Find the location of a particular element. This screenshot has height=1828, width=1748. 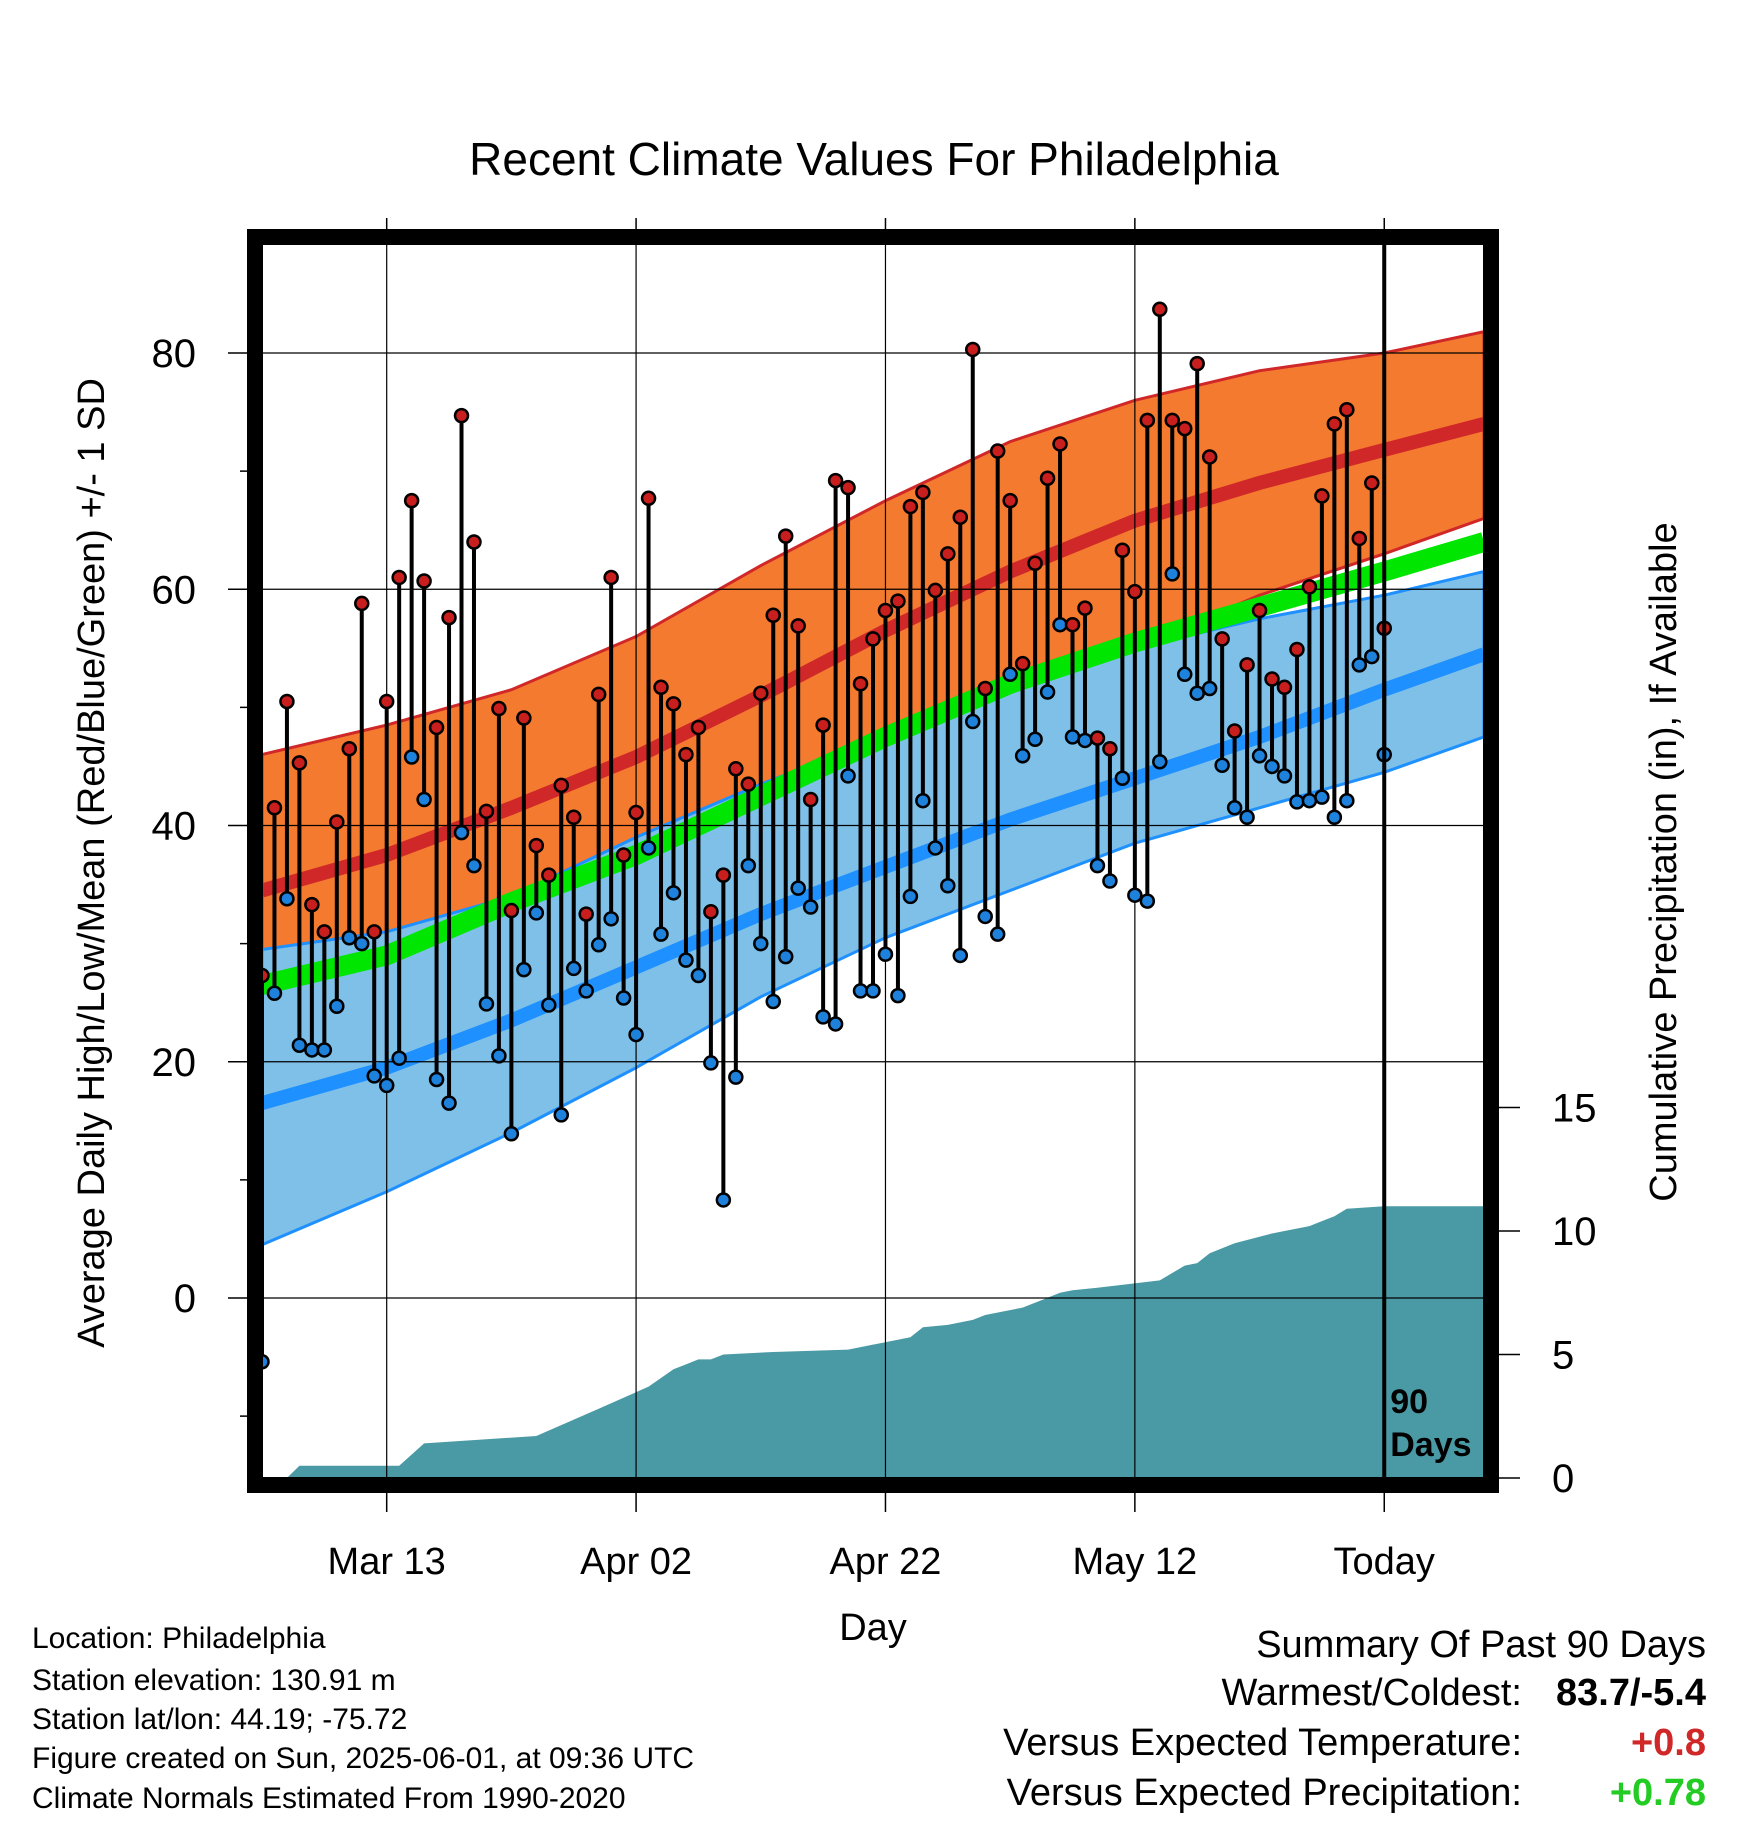

summary-title: Summary Of Past 90 Days is located at coordinates (1481, 1645).